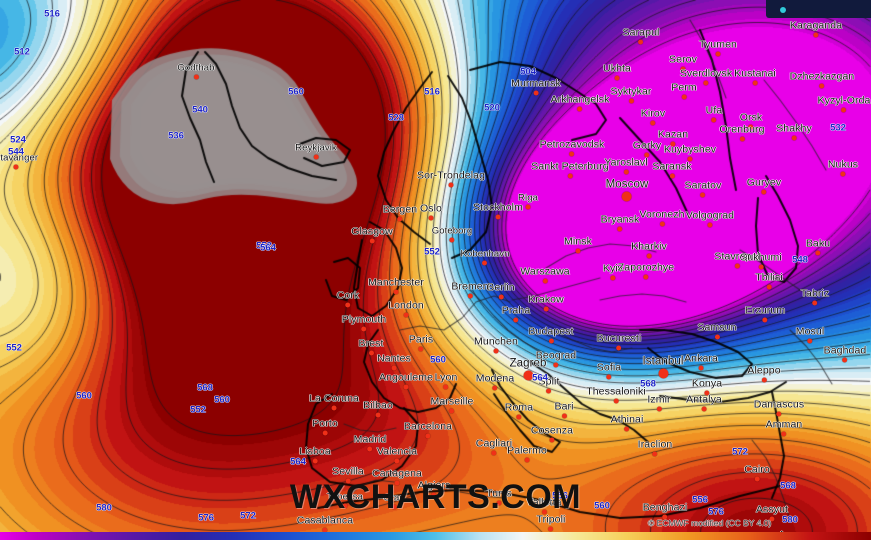 The width and height of the screenshot is (871, 540). Describe the element at coordinates (435, 536) in the screenshot. I see `color-scale-bar` at that location.